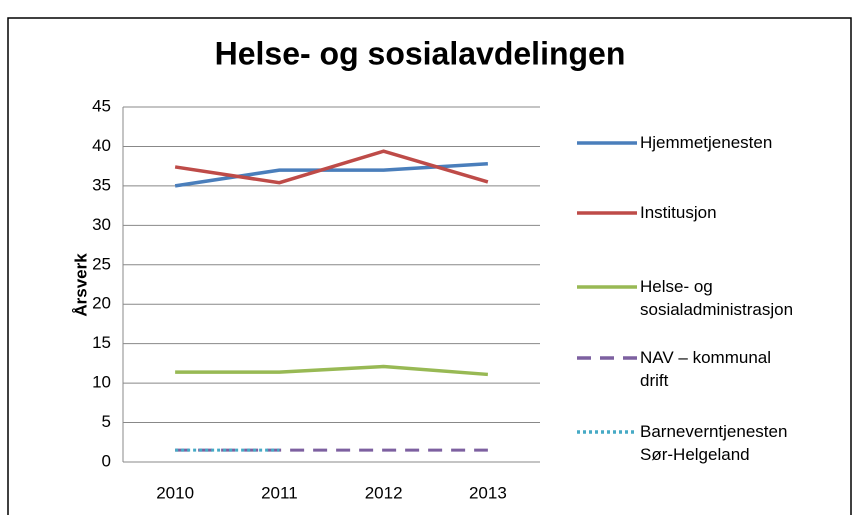 Image resolution: width=856 pixels, height=515 pixels. Describe the element at coordinates (106, 460) in the screenshot. I see `y-tick-label: 0` at that location.